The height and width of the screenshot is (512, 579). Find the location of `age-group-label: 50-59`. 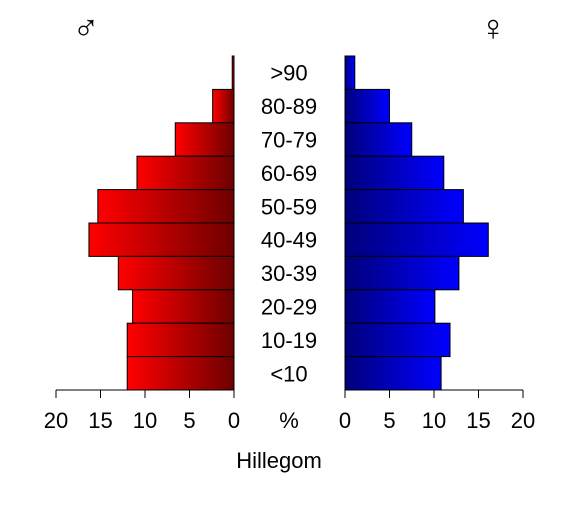

age-group-label: 50-59 is located at coordinates (289, 206).